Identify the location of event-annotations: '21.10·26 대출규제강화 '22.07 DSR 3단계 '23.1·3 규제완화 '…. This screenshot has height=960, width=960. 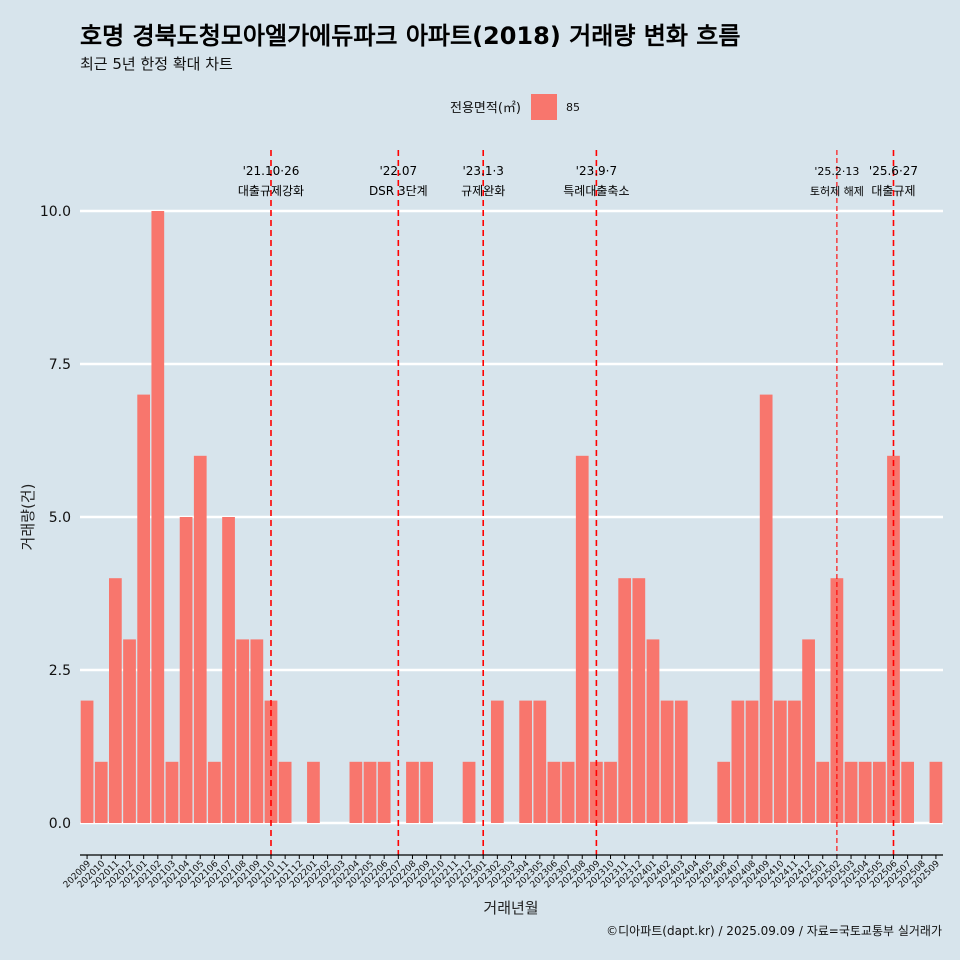
(578, 181).